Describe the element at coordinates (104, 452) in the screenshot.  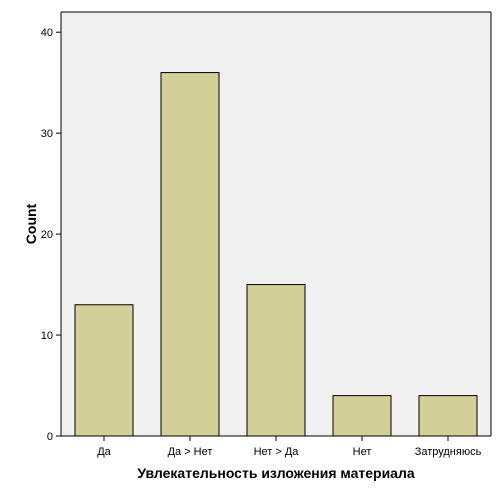
I see `x-tick-label: Да` at that location.